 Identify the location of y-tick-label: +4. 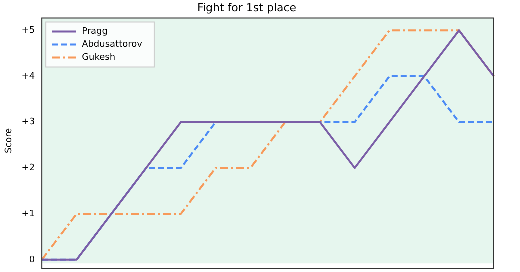
(29, 77).